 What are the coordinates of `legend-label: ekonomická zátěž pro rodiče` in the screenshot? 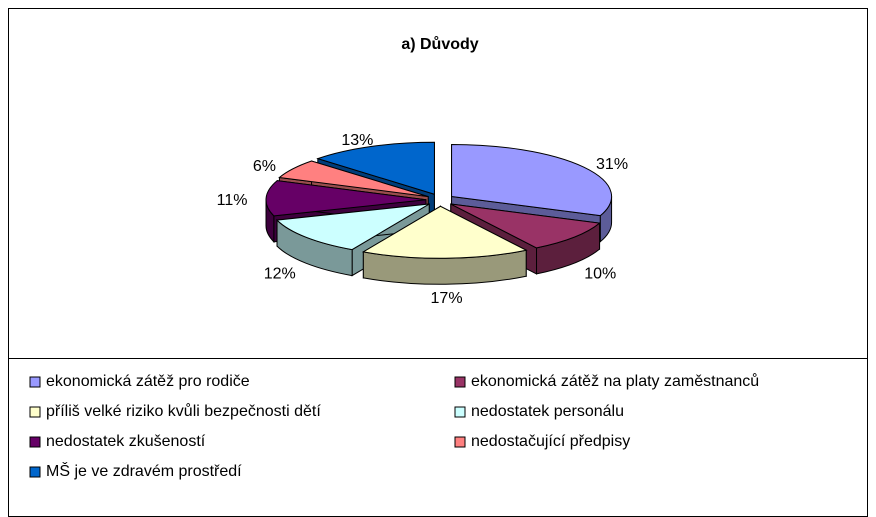 It's located at (148, 381).